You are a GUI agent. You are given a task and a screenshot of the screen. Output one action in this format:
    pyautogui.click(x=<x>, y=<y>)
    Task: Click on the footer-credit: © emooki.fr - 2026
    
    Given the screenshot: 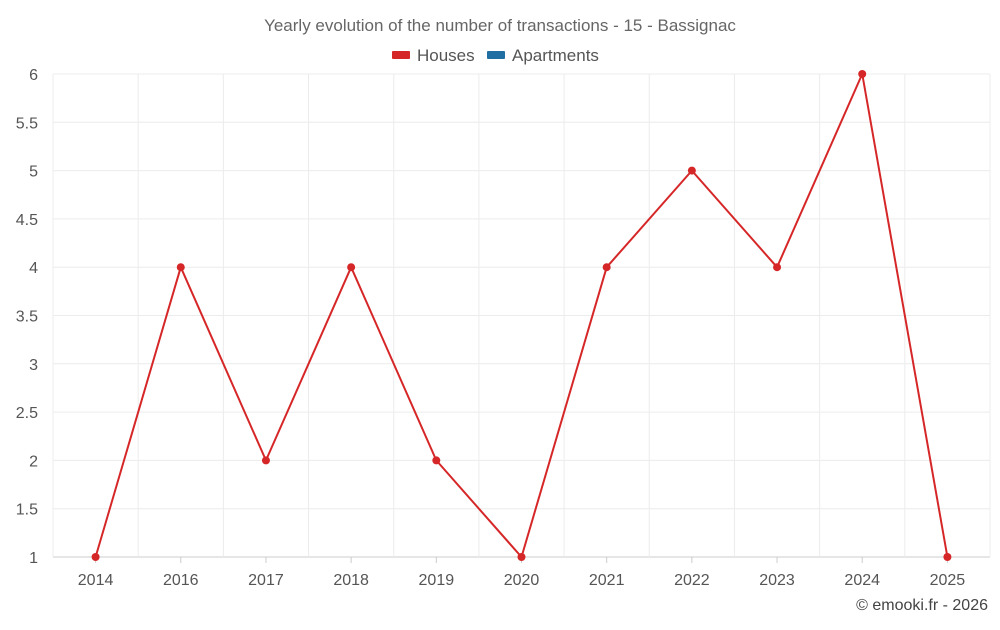 What is the action you would take?
    pyautogui.click(x=922, y=605)
    